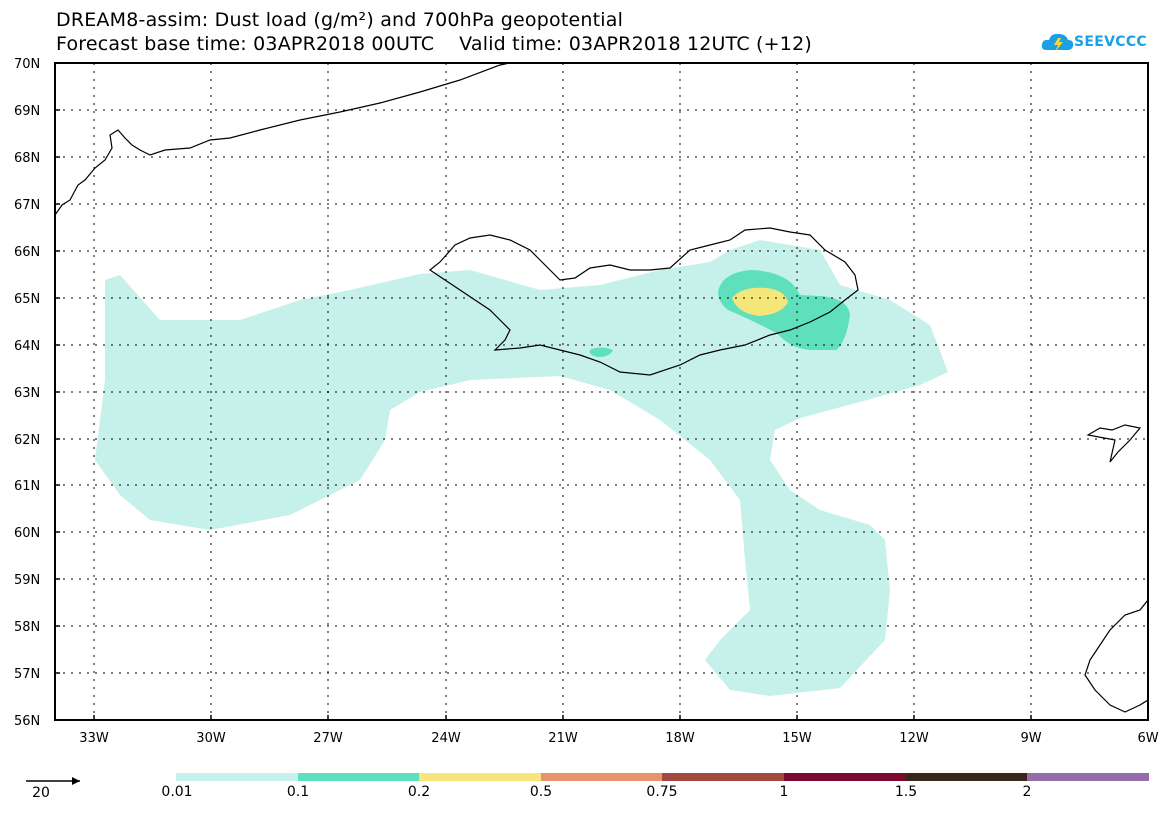 This screenshot has width=1175, height=815. I want to click on vector-reference-arrow, so click(53, 781).